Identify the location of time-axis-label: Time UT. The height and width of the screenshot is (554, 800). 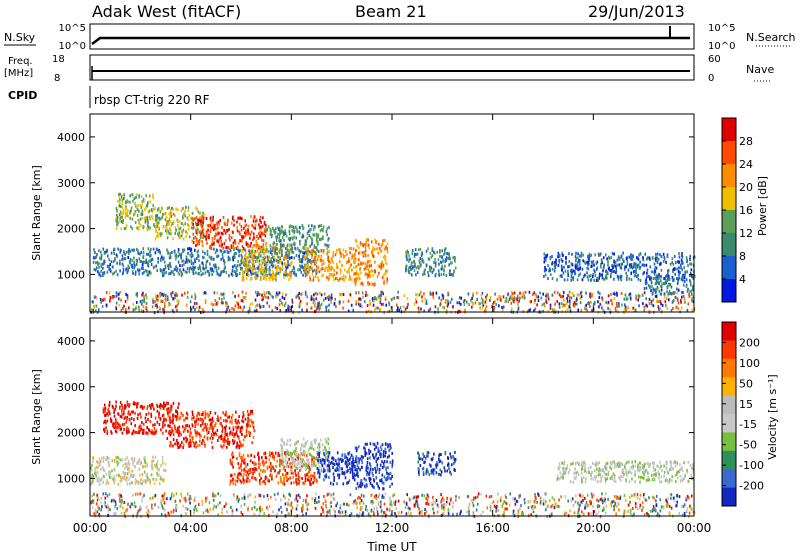
(391, 547).